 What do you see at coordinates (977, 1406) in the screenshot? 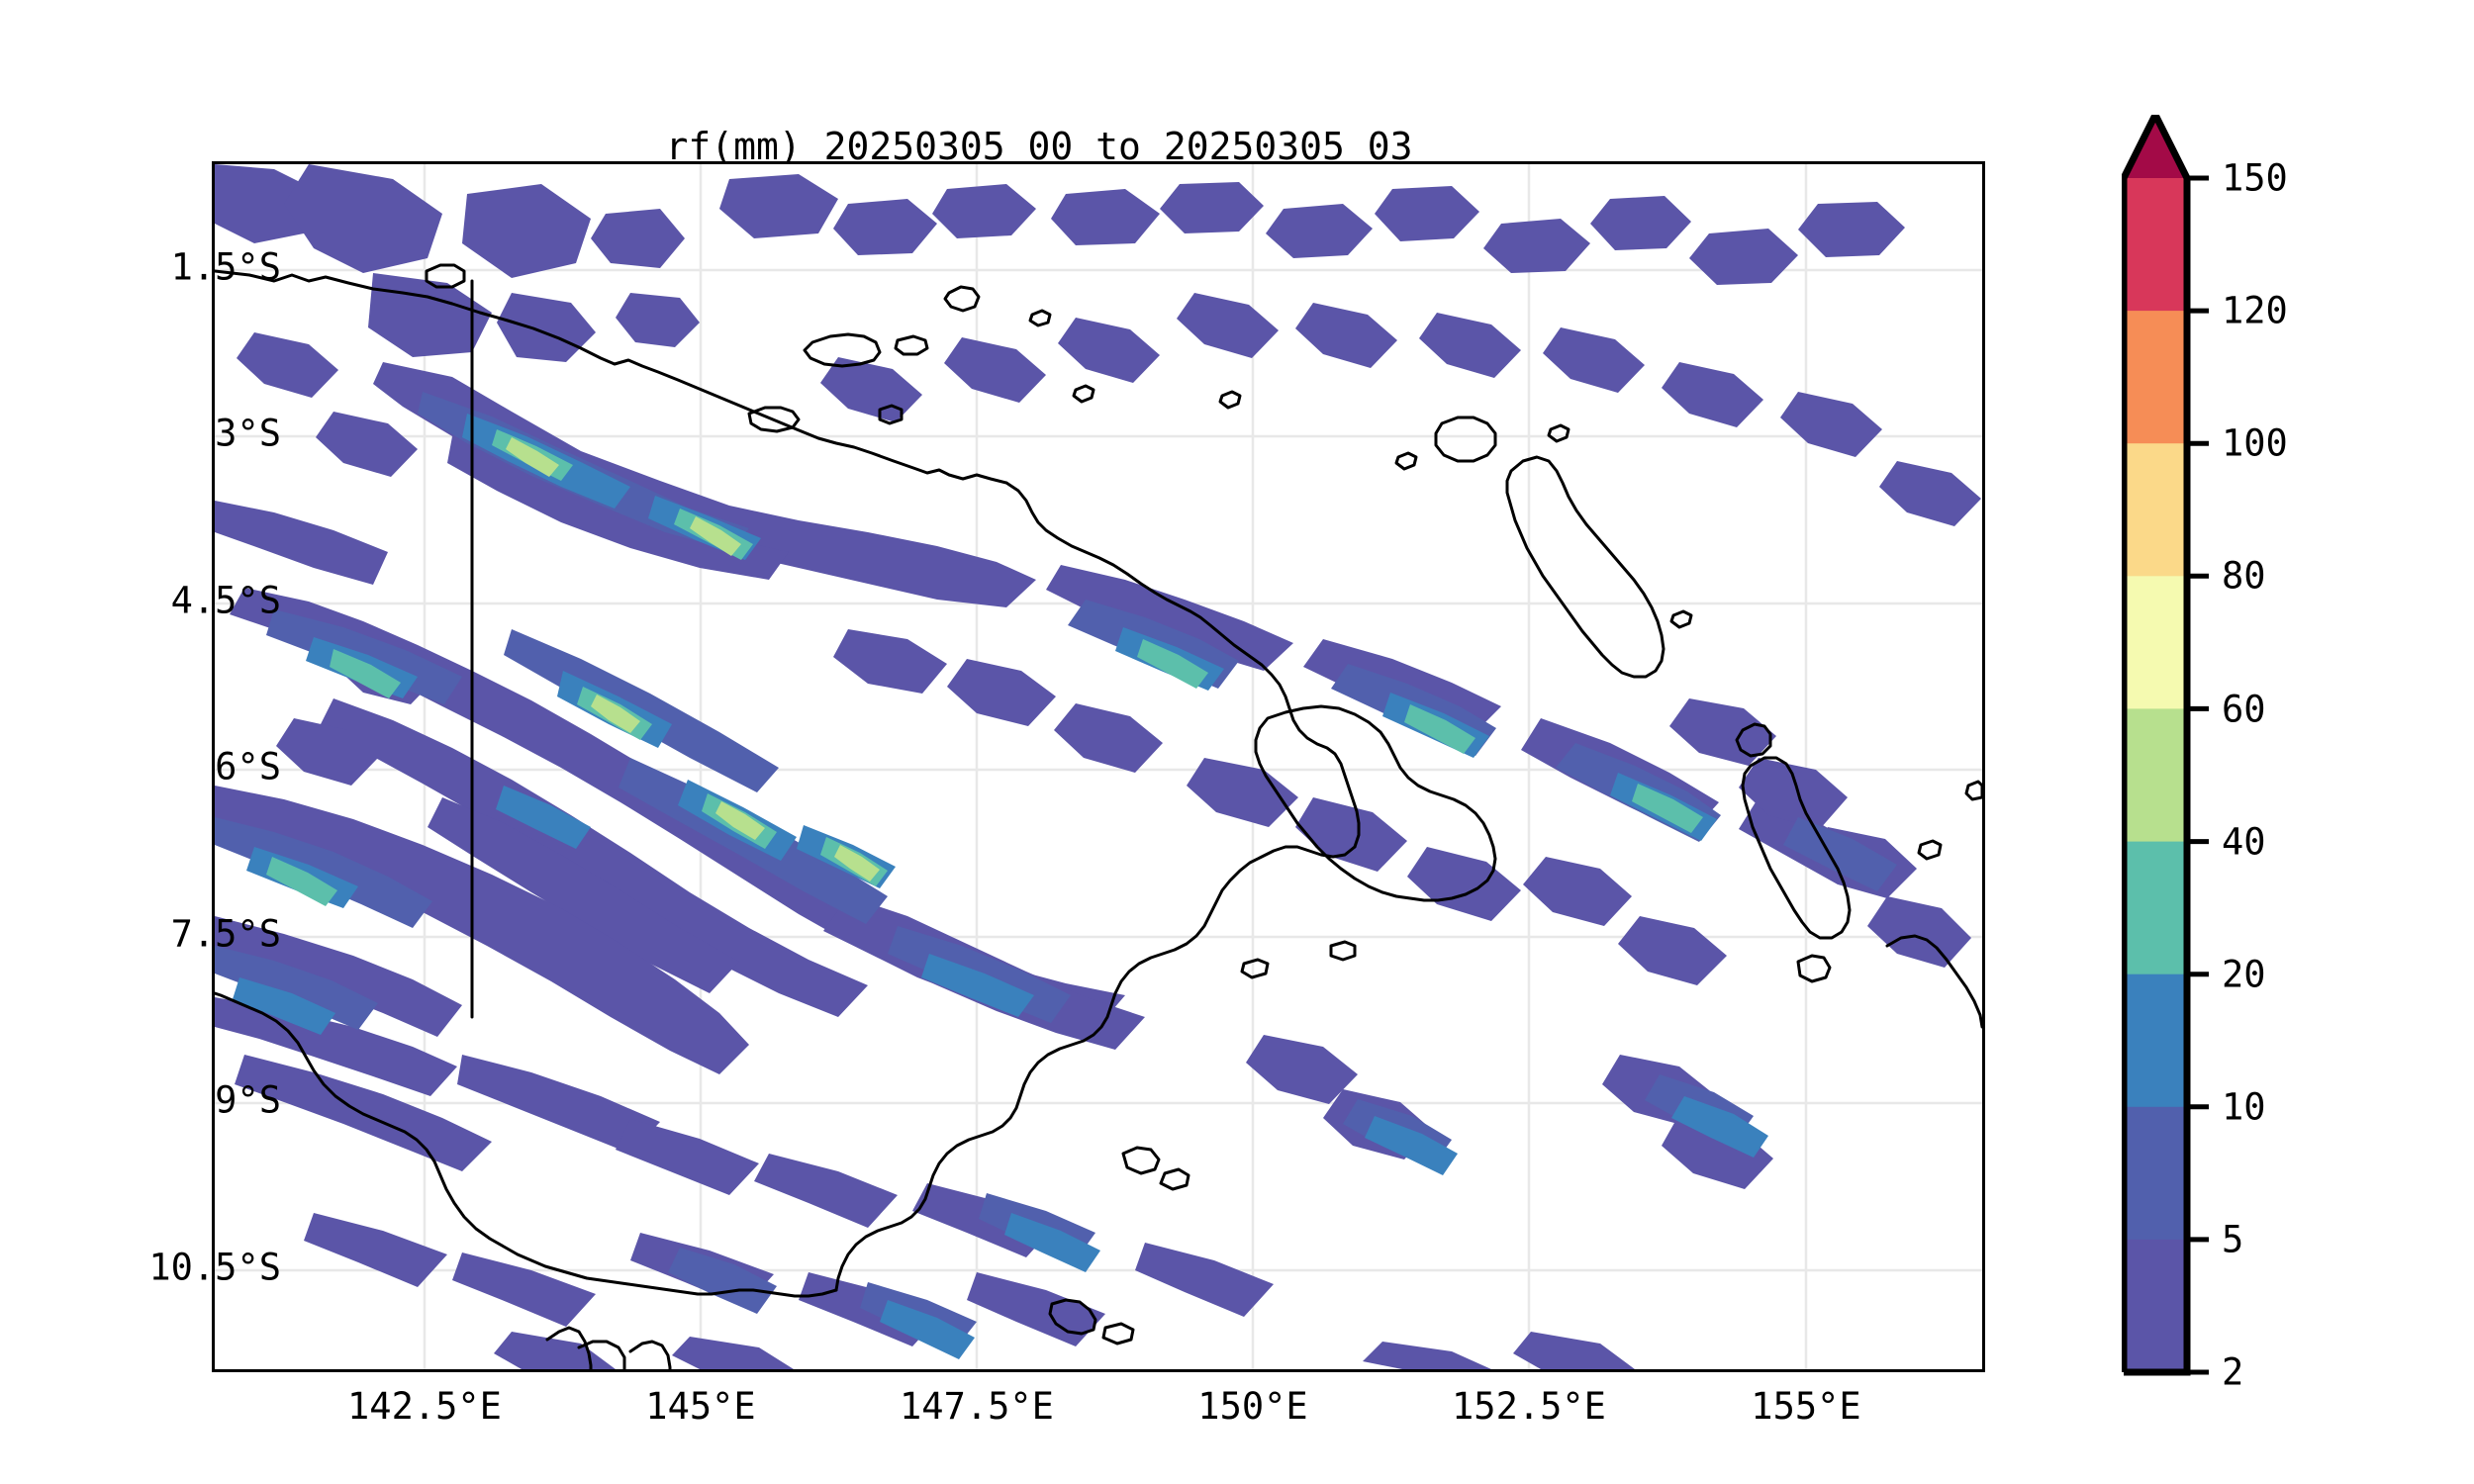
I see `xtick-label-3: 147.5°E` at bounding box center [977, 1406].